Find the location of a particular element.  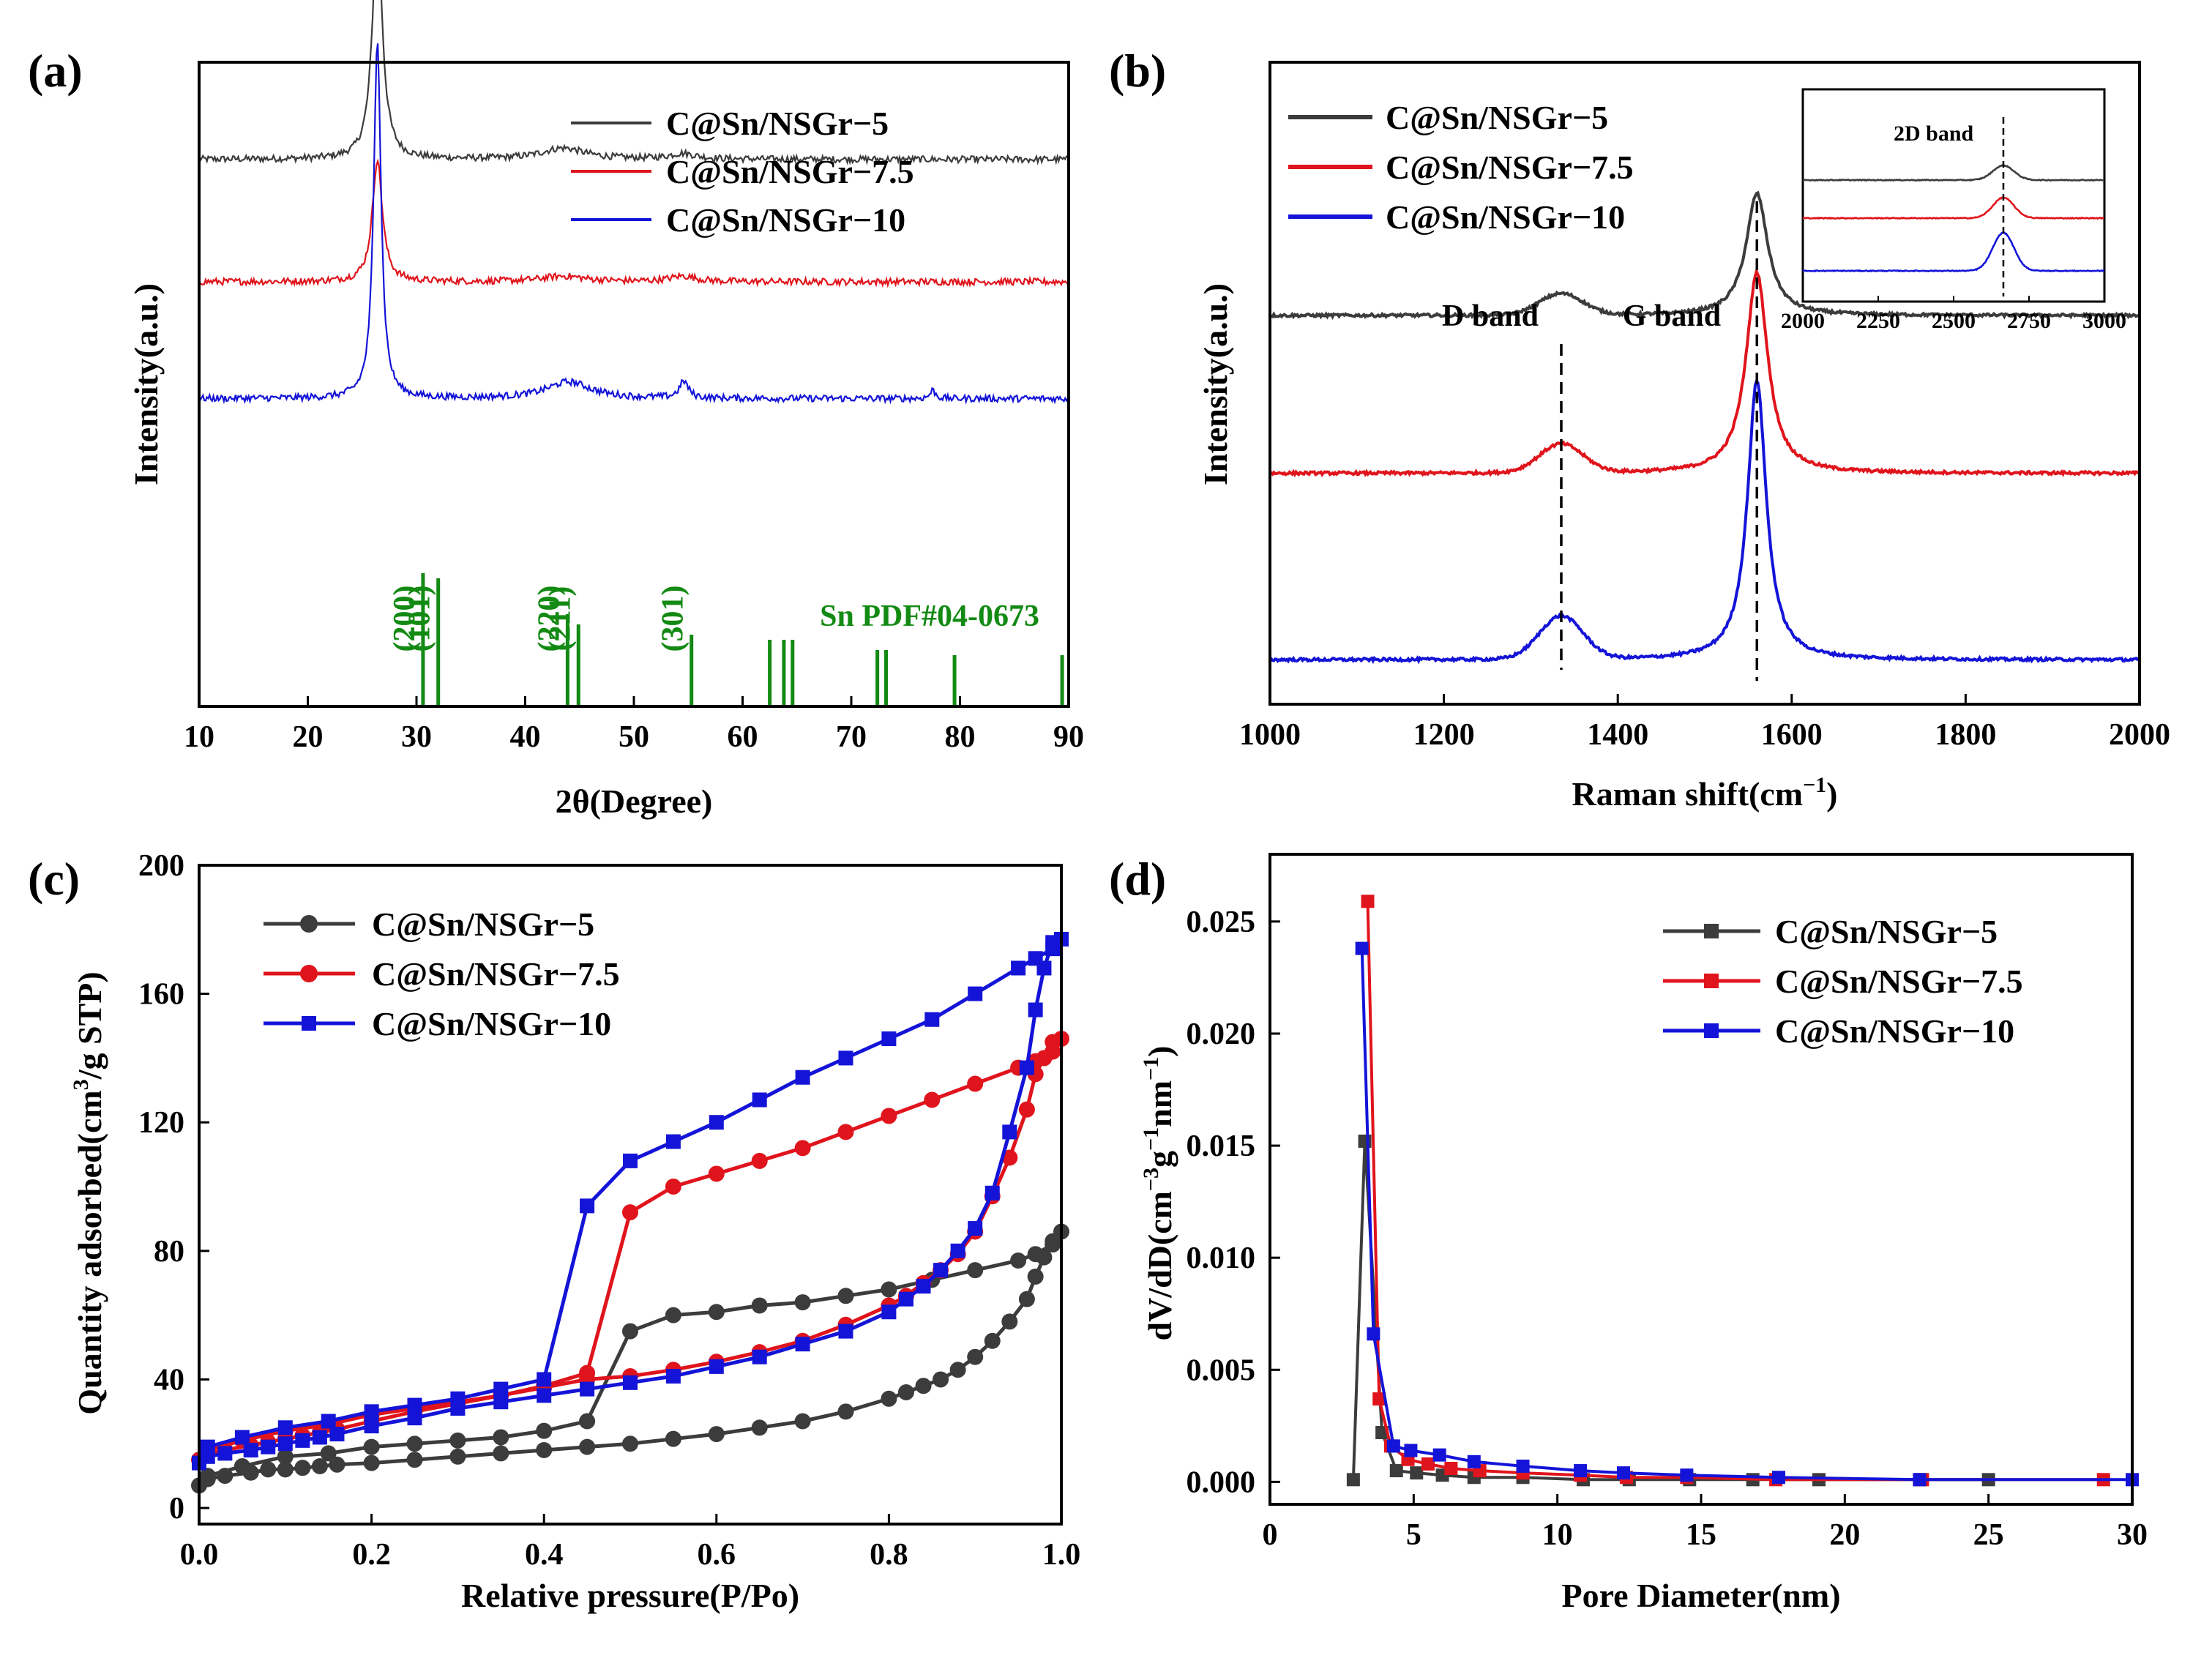

chart-c-ytick-label: 40 is located at coordinates (169, 1380).